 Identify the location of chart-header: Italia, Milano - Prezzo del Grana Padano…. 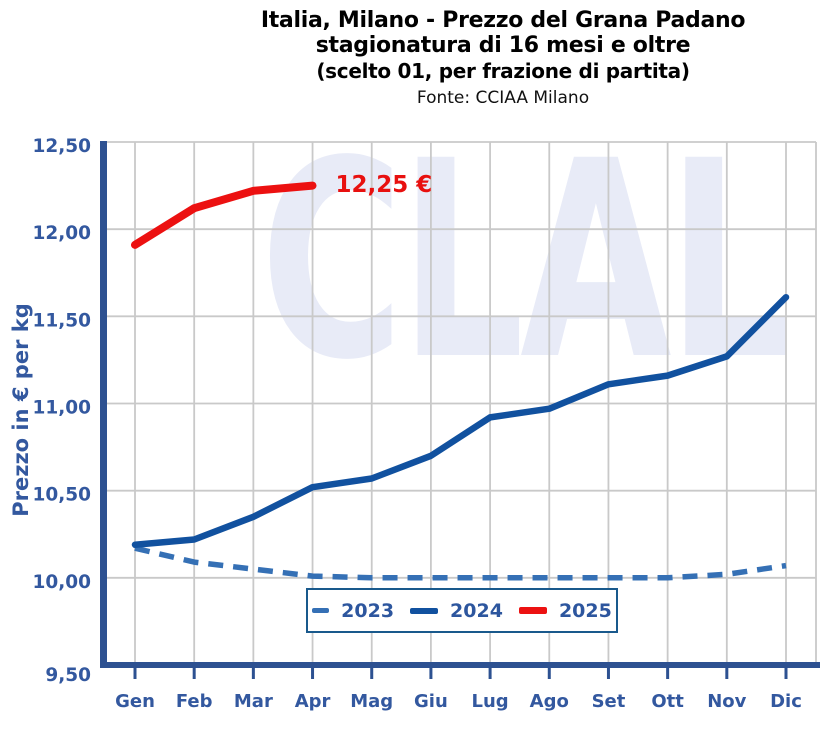
(489, 59).